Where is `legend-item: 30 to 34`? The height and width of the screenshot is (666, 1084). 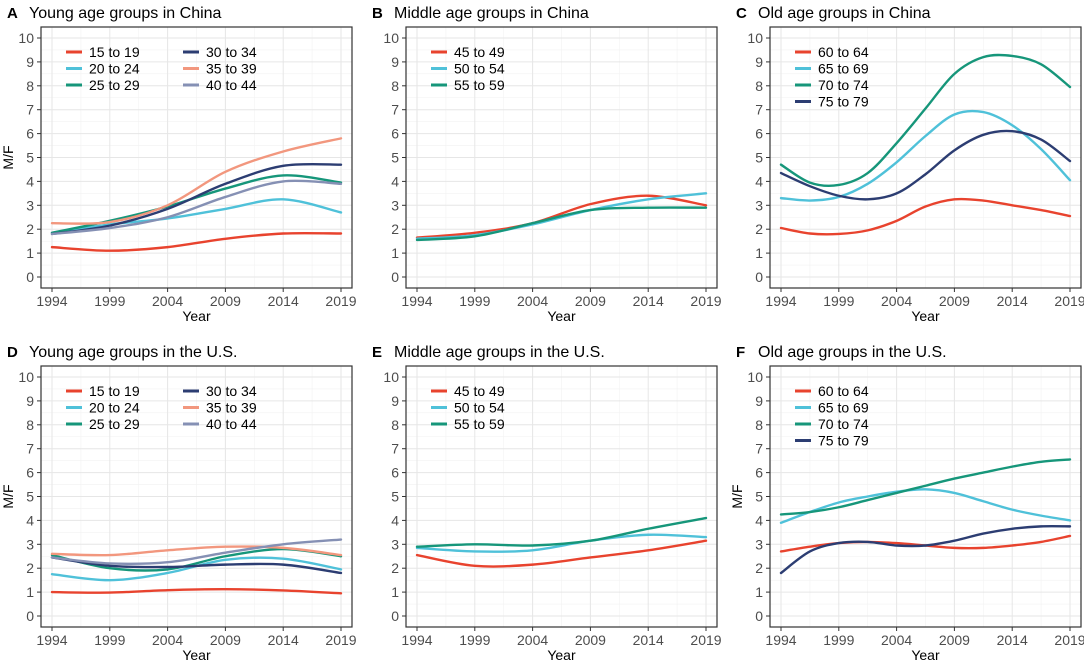 legend-item: 30 to 34 is located at coordinates (220, 52).